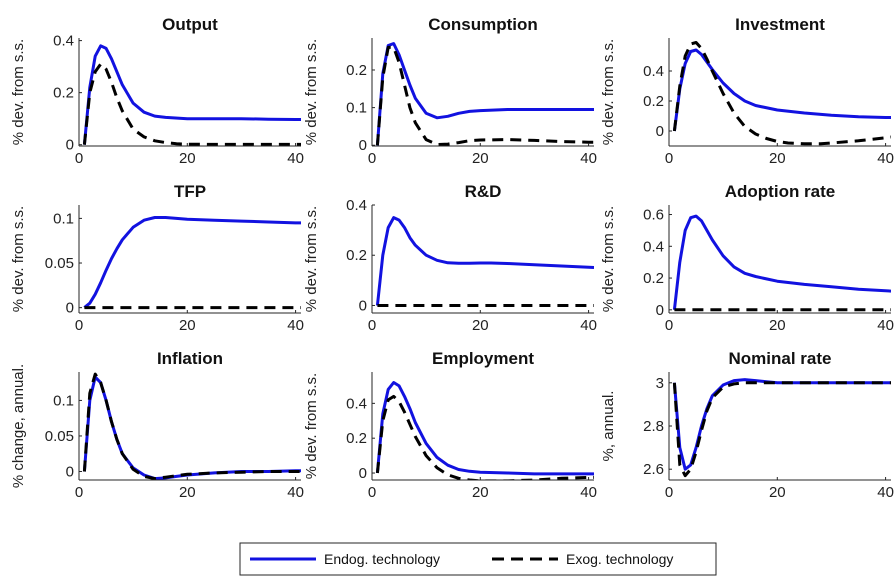 Image resolution: width=896 pixels, height=578 pixels. What do you see at coordinates (780, 24) in the screenshot?
I see `panel-title: Investment` at bounding box center [780, 24].